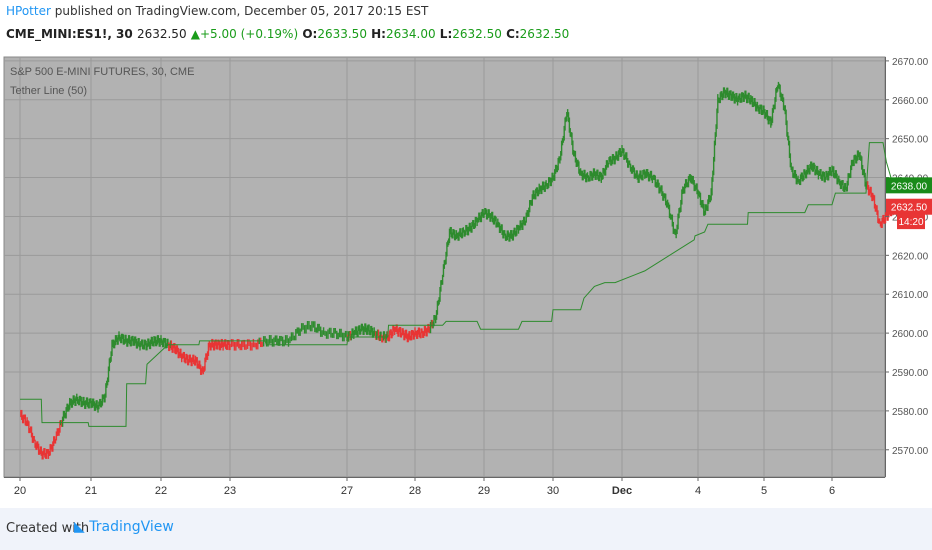 Image resolution: width=932 pixels, height=550 pixels. Describe the element at coordinates (544, 34) in the screenshot. I see `close-value: 2632.50` at that location.